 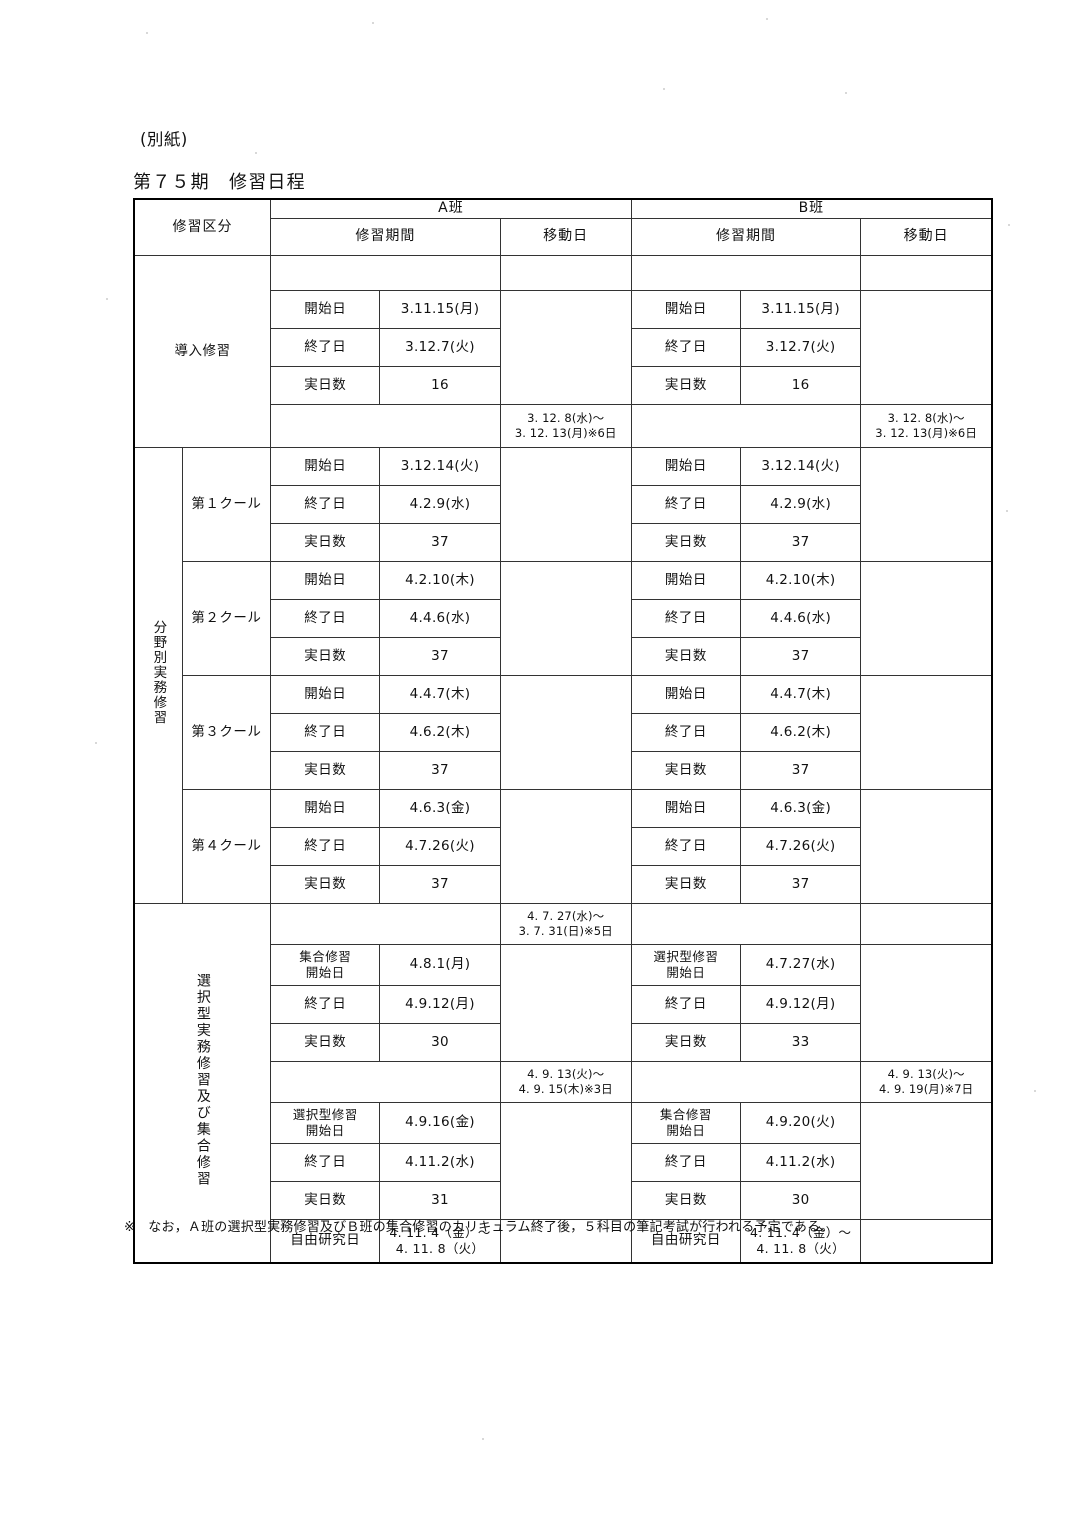 I want to click on intro-end-row: 終了日 3.12.7(火) 終了日 3.12.7(火), so click(x=563, y=347).